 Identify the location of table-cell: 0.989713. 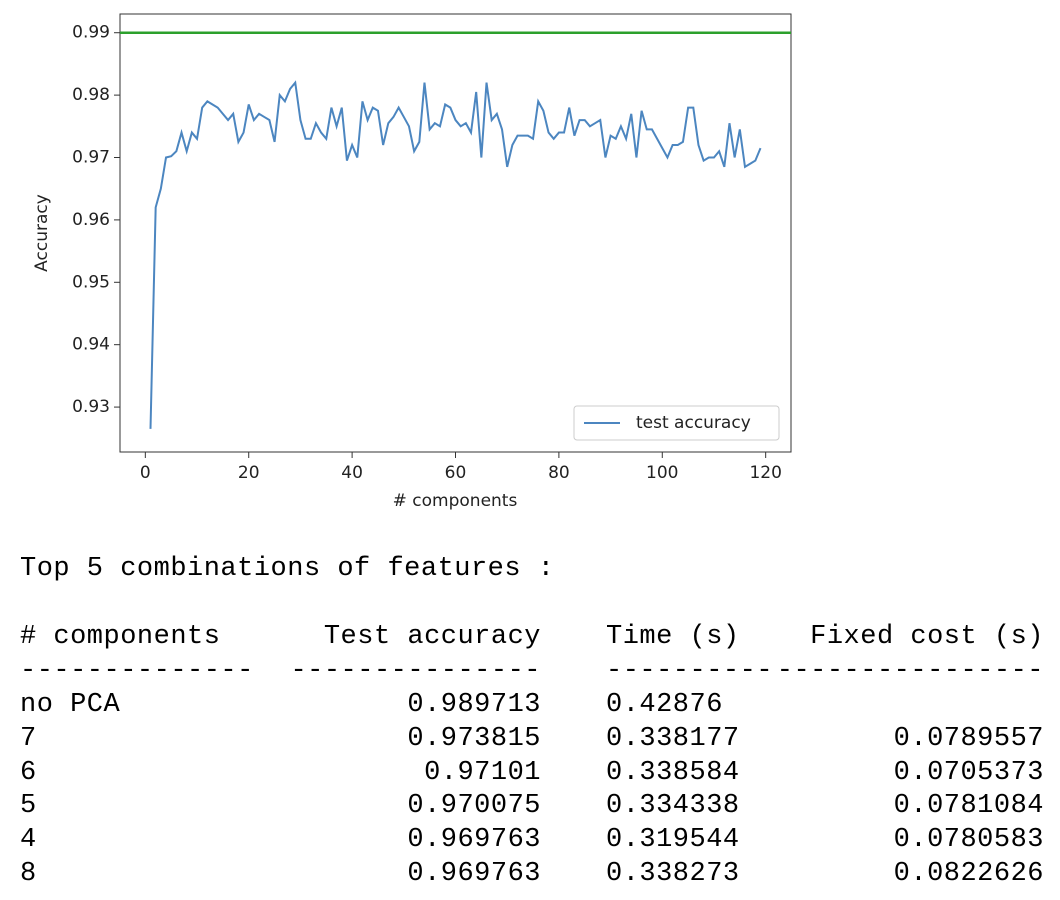
(474, 705).